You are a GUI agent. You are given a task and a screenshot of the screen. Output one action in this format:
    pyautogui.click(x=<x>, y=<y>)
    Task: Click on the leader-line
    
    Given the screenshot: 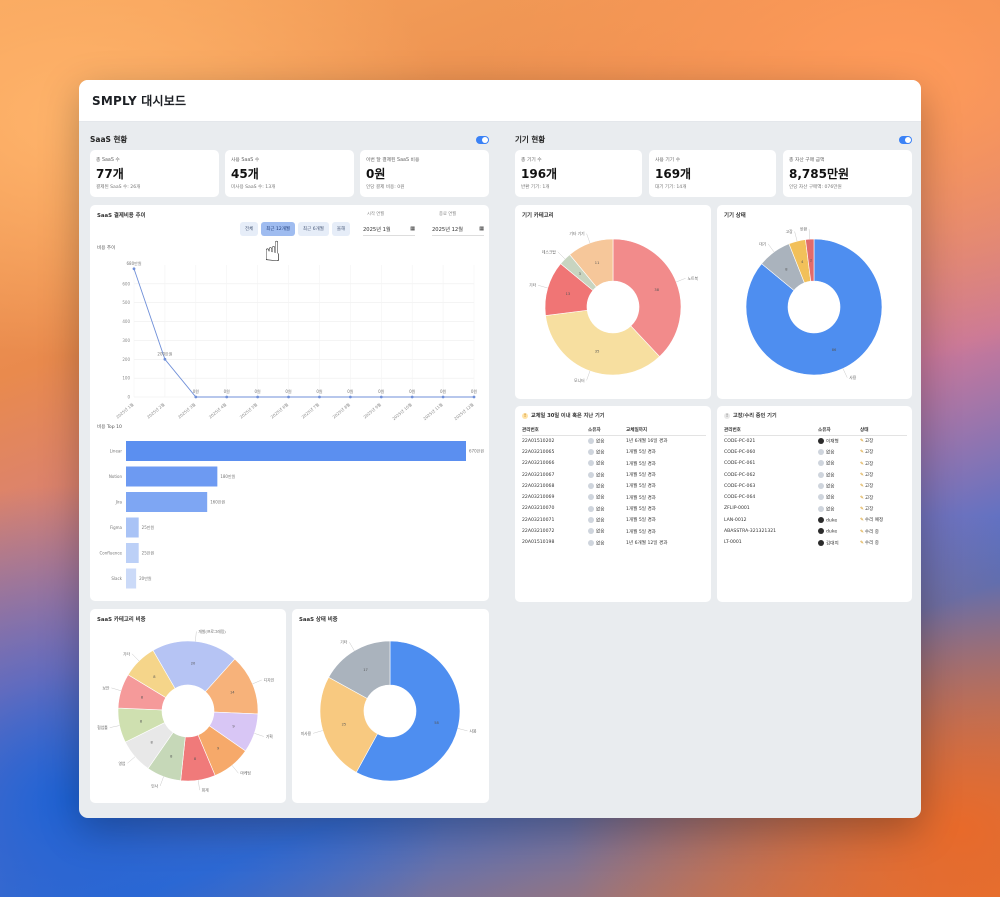 What is the action you would take?
    pyautogui.click(x=809, y=234)
    